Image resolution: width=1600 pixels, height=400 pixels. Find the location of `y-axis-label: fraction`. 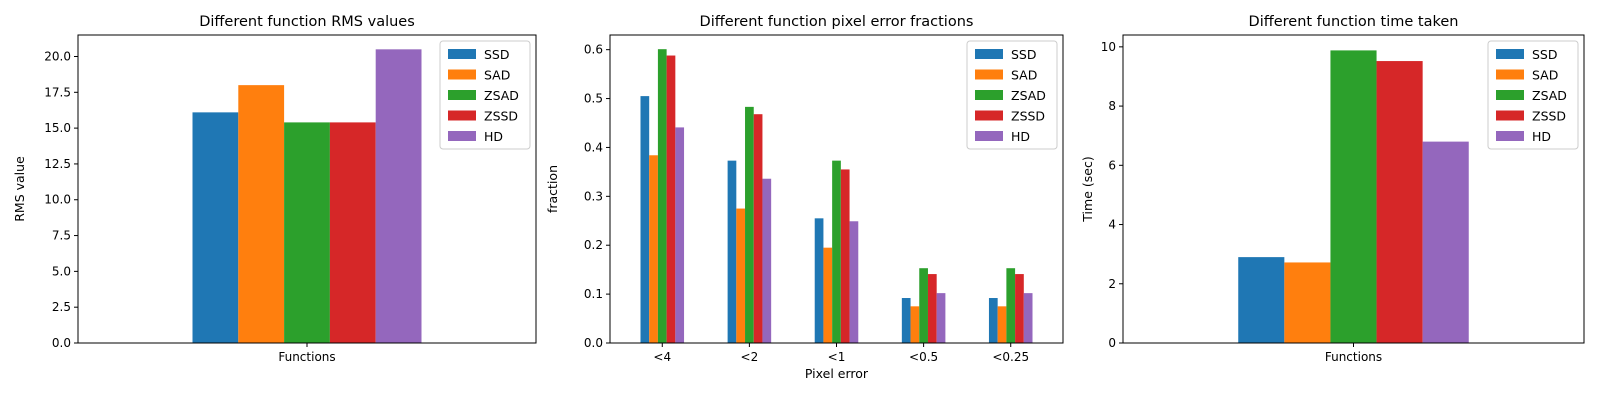

y-axis-label: fraction is located at coordinates (552, 189).